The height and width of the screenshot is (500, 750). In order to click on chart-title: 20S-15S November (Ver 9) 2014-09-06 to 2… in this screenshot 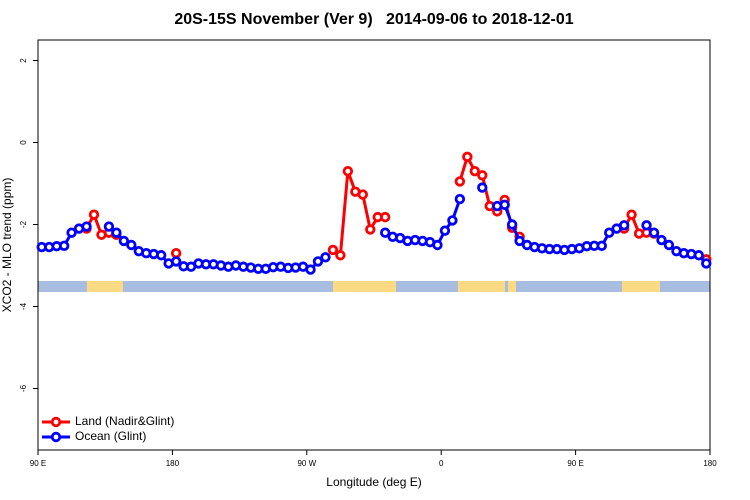, I will do `click(373, 19)`.